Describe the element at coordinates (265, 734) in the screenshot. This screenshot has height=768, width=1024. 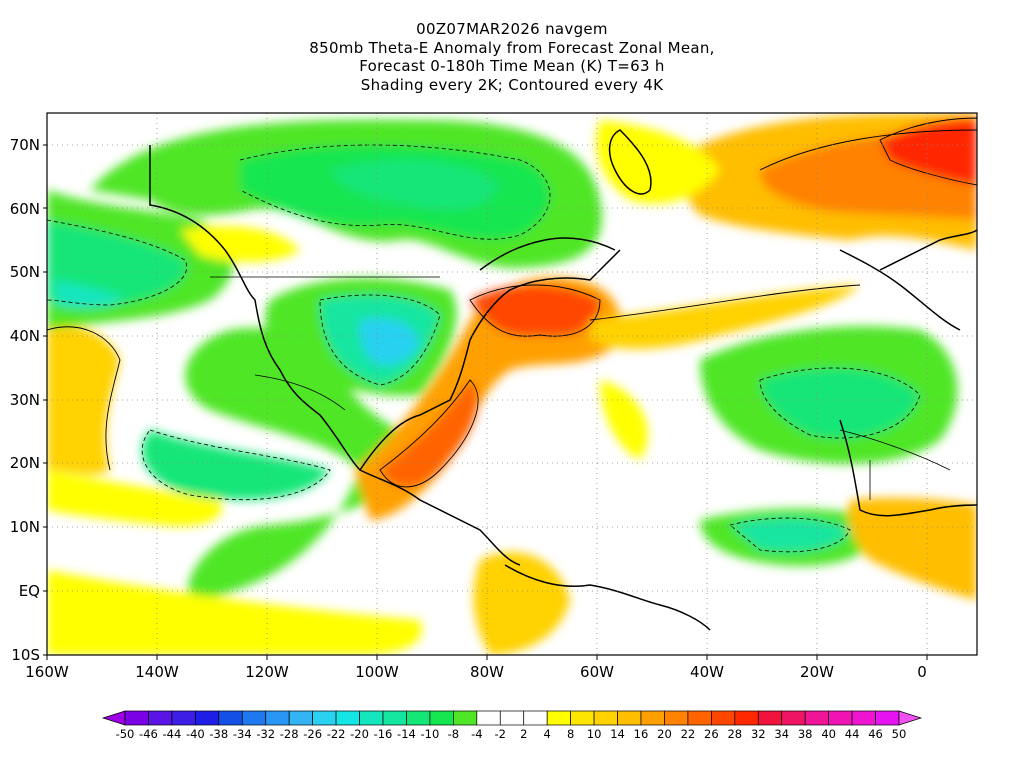
I see `colorbar-label: -32` at that location.